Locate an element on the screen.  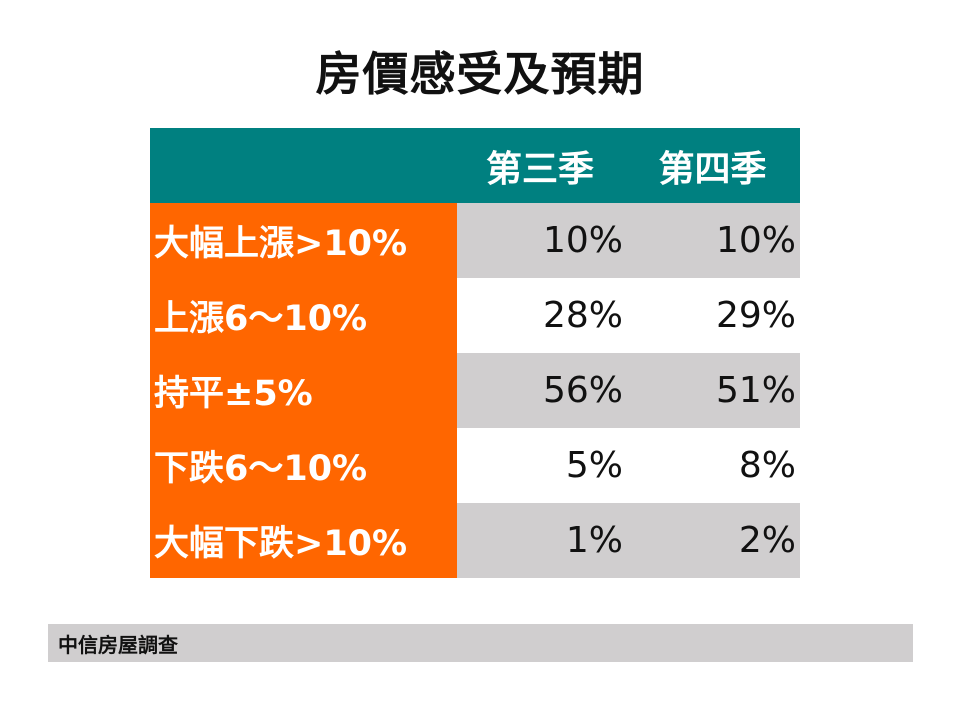
row-label: 下跌6～10% is located at coordinates (303, 465).